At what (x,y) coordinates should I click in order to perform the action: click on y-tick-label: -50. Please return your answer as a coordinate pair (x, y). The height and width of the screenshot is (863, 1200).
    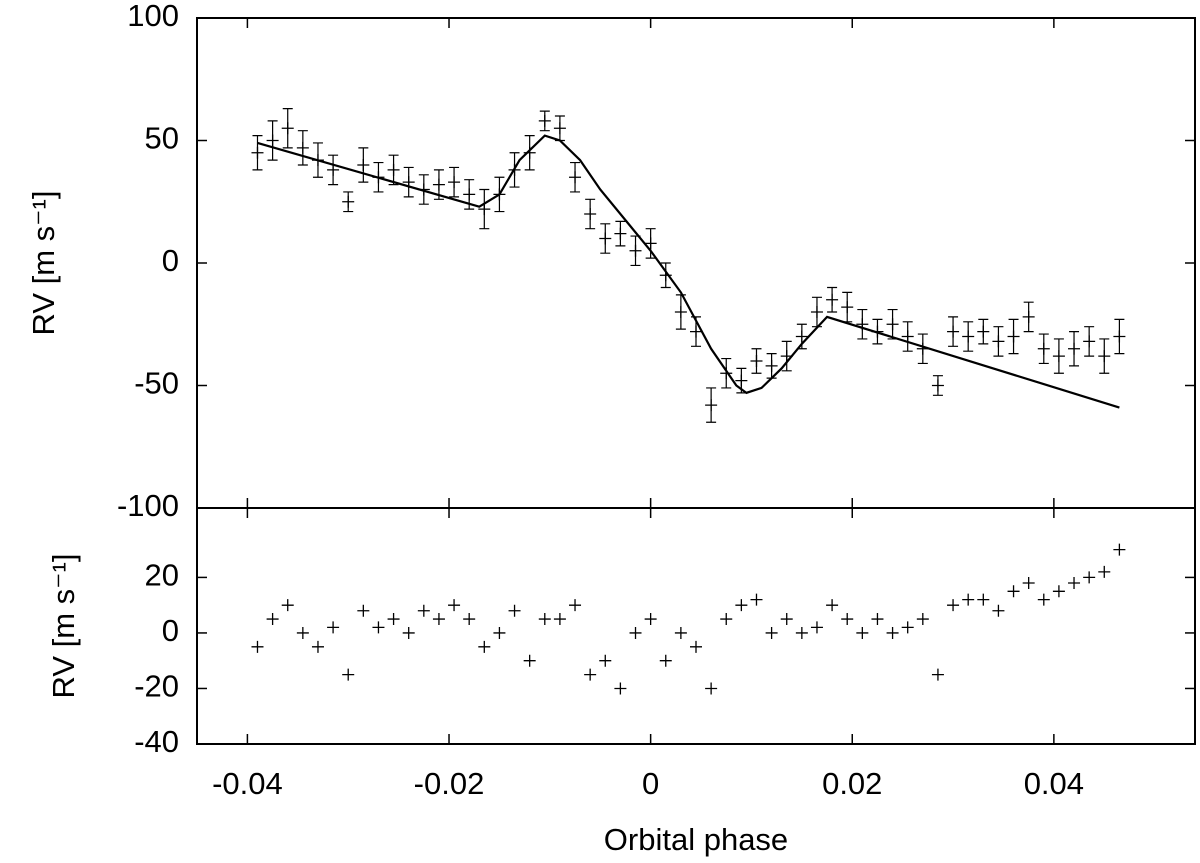
    Looking at the image, I should click on (156, 383).